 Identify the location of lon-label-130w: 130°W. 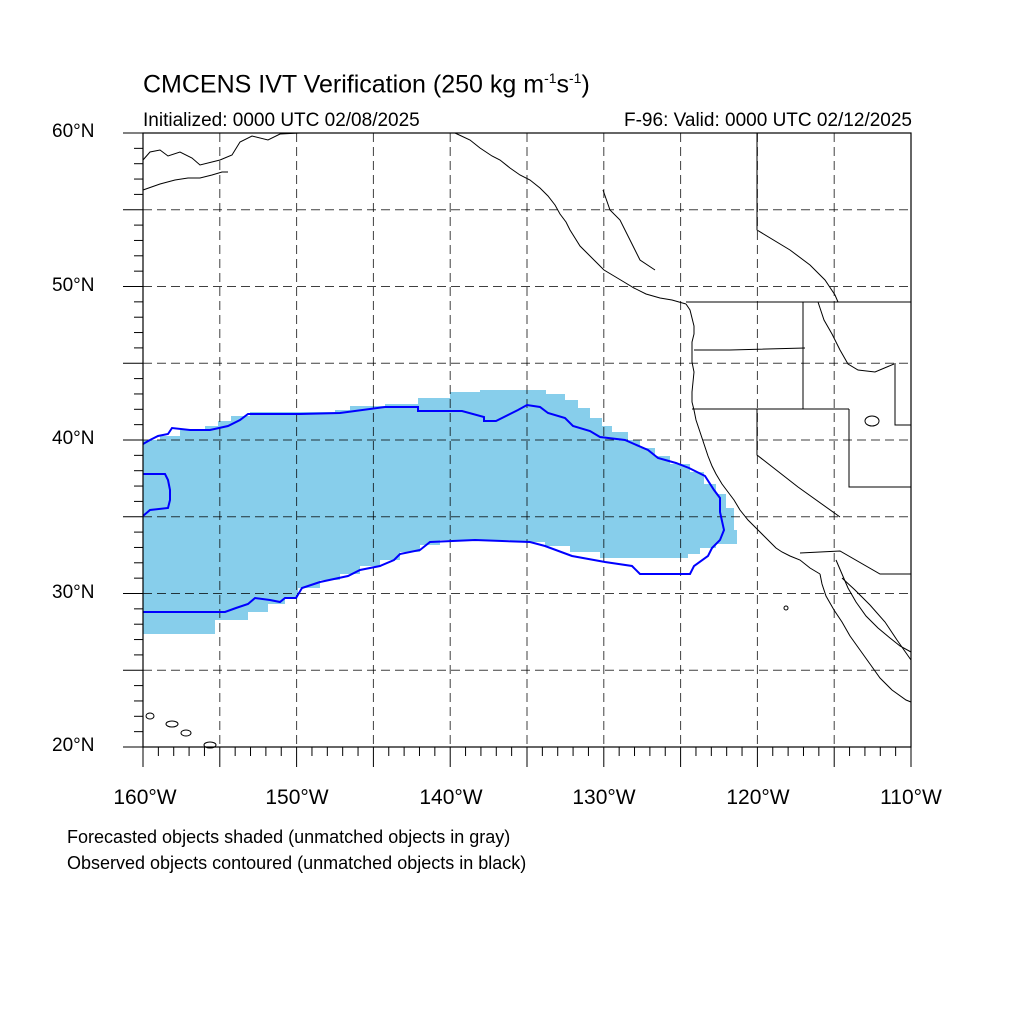
(604, 797).